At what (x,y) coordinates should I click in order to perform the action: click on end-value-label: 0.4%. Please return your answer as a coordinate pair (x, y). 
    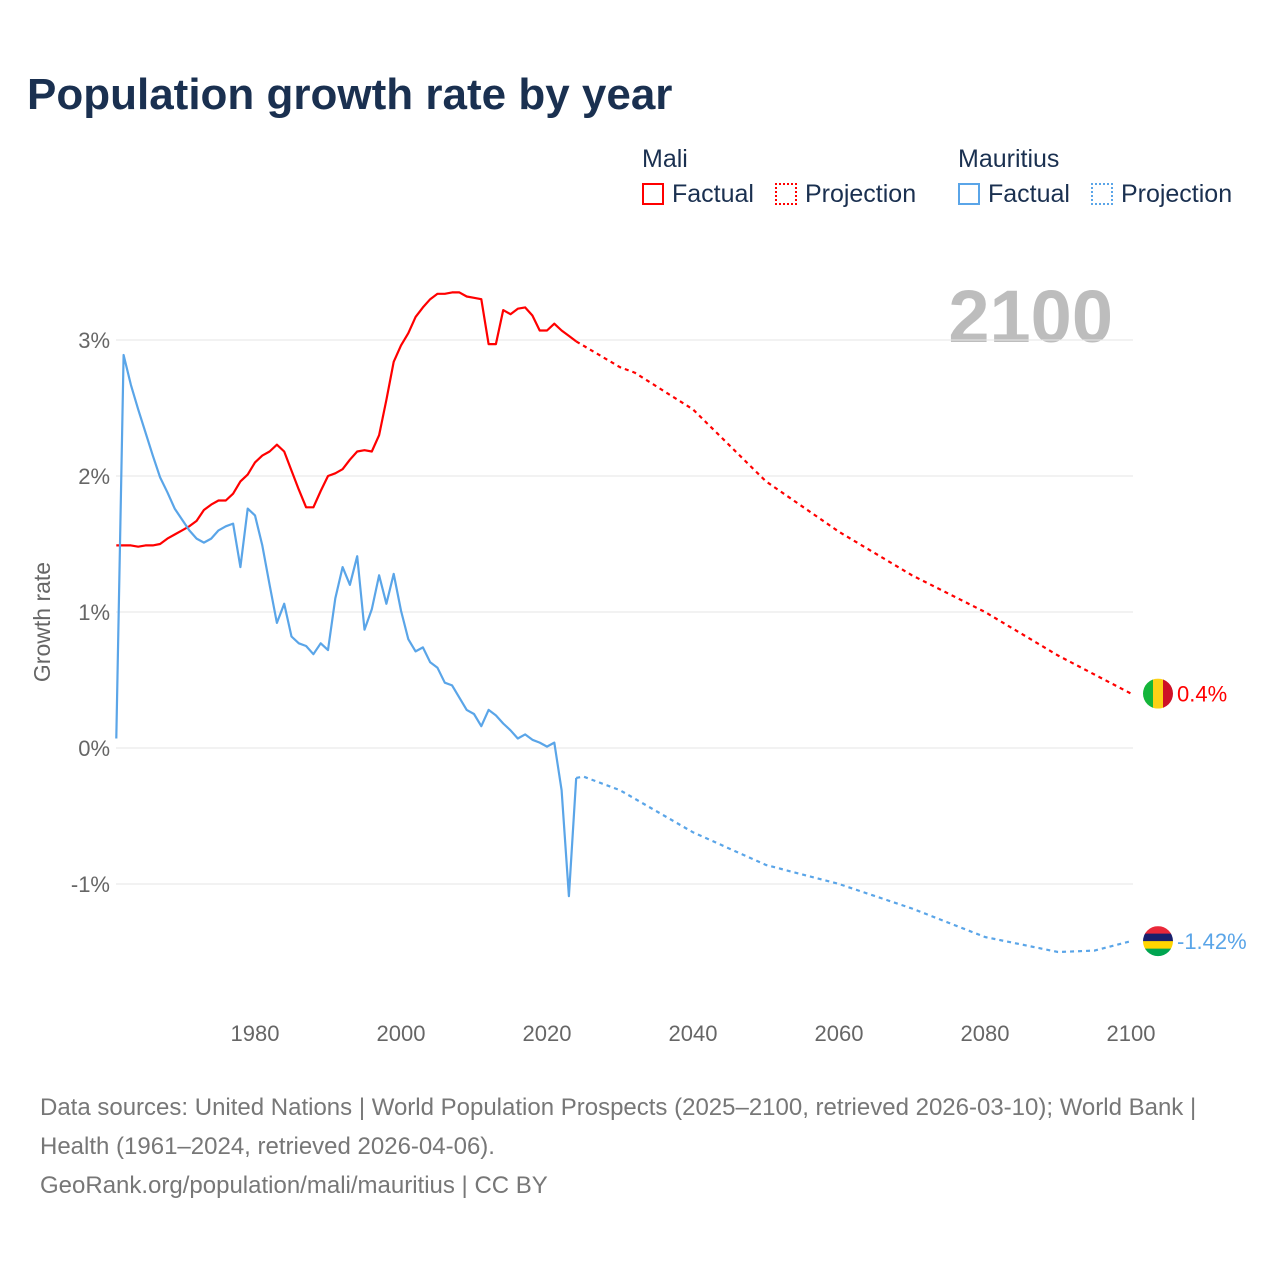
    Looking at the image, I should click on (1202, 694).